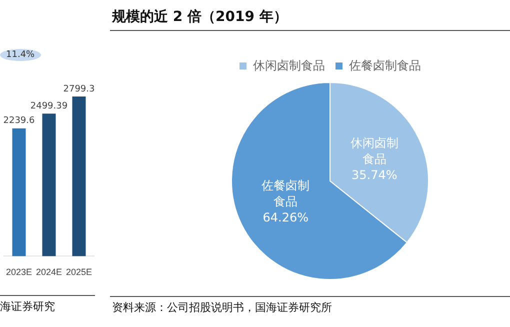 The height and width of the screenshot is (327, 510). I want to click on text: 资料来源：公司招股说明书，国海证券研究所, so click(222, 307).